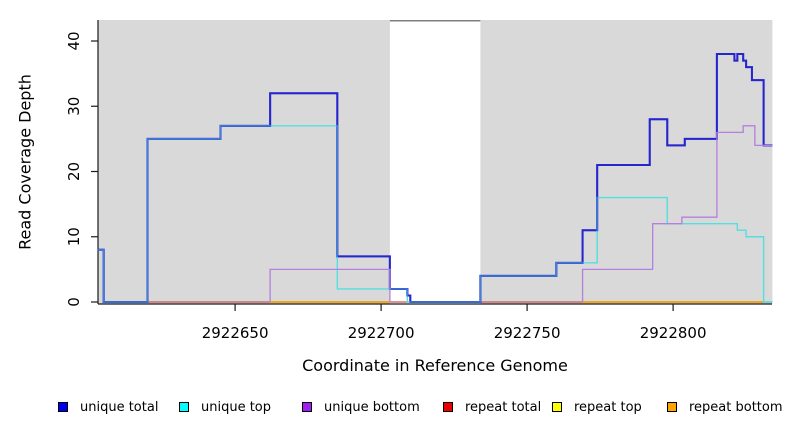  I want to click on x-tick-label: 2922650, so click(235, 333).